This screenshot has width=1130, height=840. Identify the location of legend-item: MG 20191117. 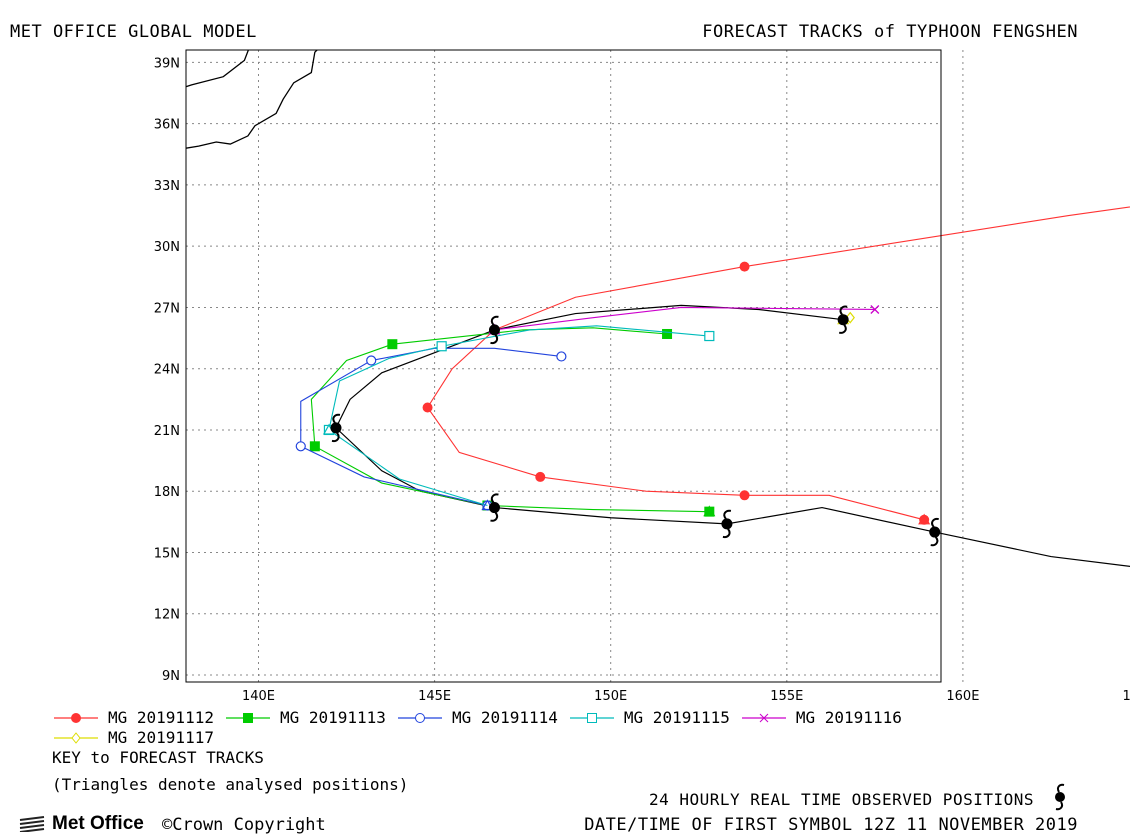
(133, 737).